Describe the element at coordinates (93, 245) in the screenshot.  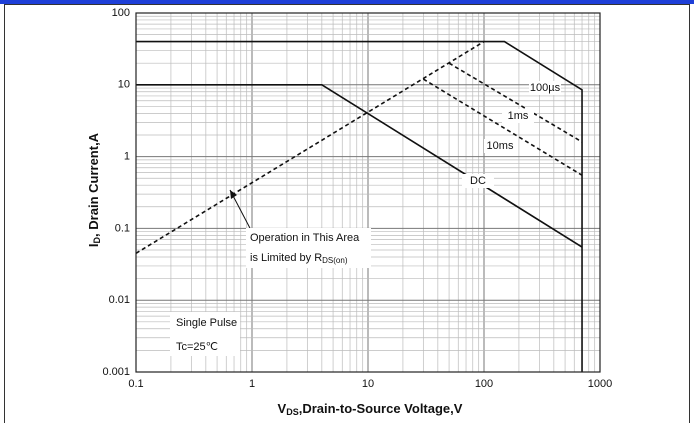
I see `y-label-part: I` at that location.